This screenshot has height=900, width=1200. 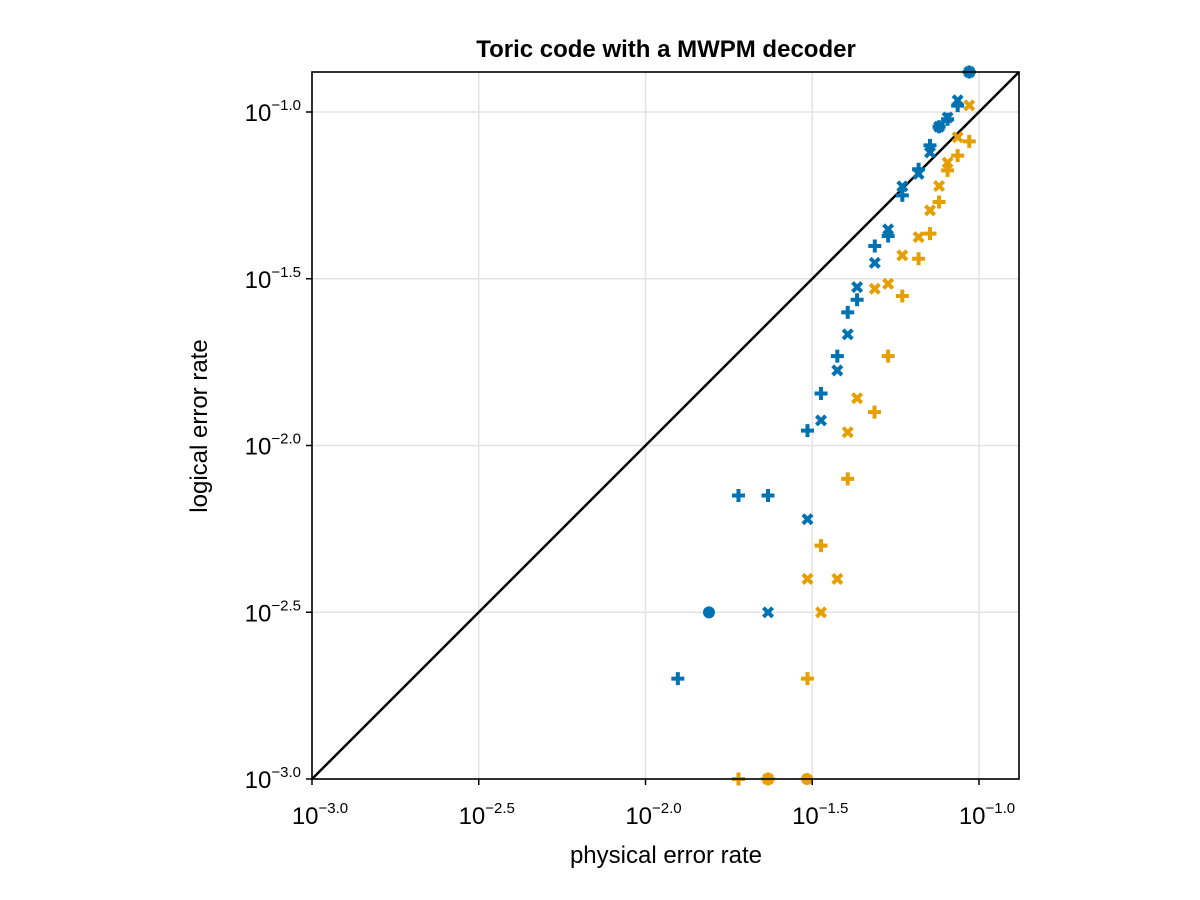 I want to click on x-tick-label: 10−3.0, so click(x=320, y=815).